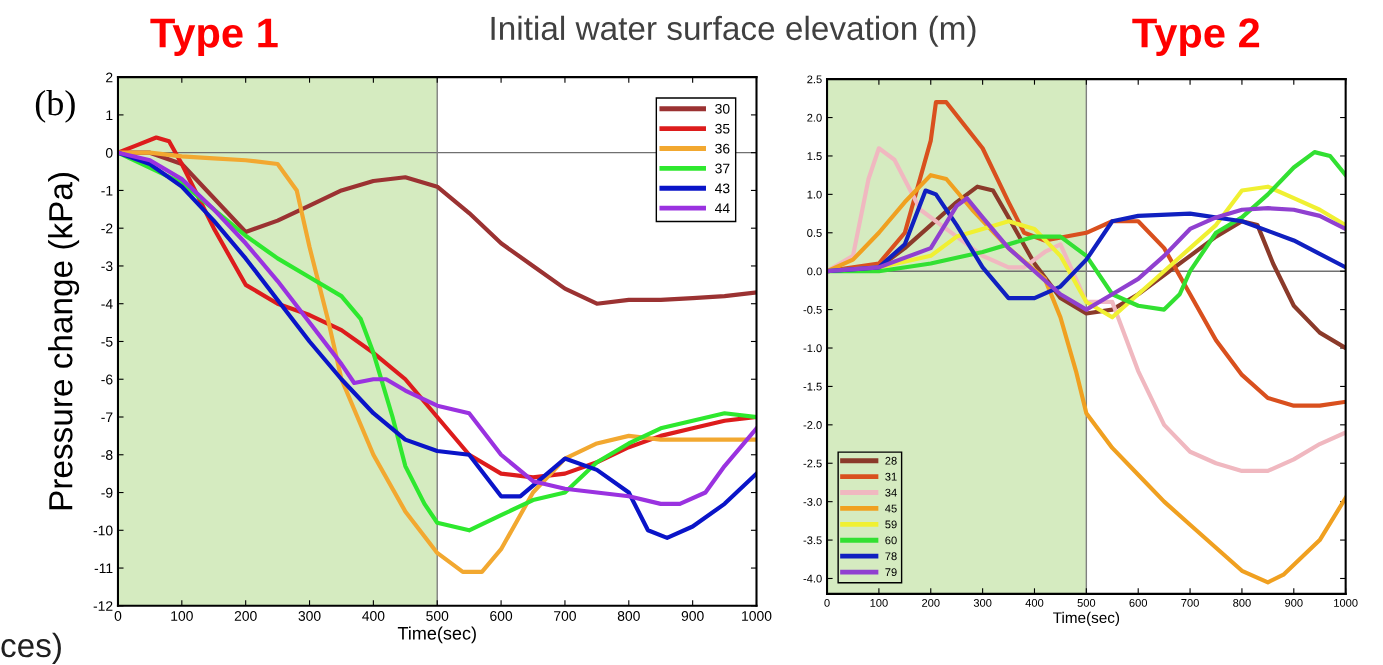 The height and width of the screenshot is (665, 1383). I want to click on y-tick-label: -1, so click(107, 190).